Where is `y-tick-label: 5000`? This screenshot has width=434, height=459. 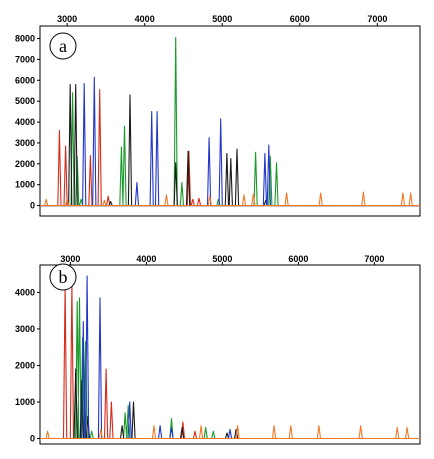 y-tick-label: 5000 is located at coordinates (25, 101).